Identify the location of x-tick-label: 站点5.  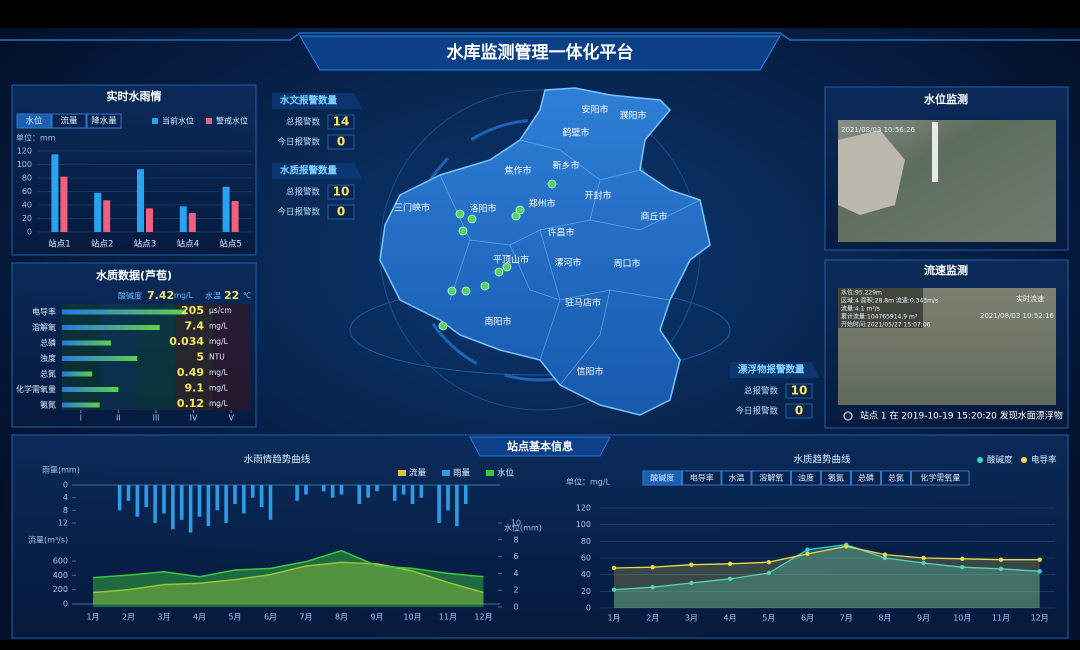
(230, 244).